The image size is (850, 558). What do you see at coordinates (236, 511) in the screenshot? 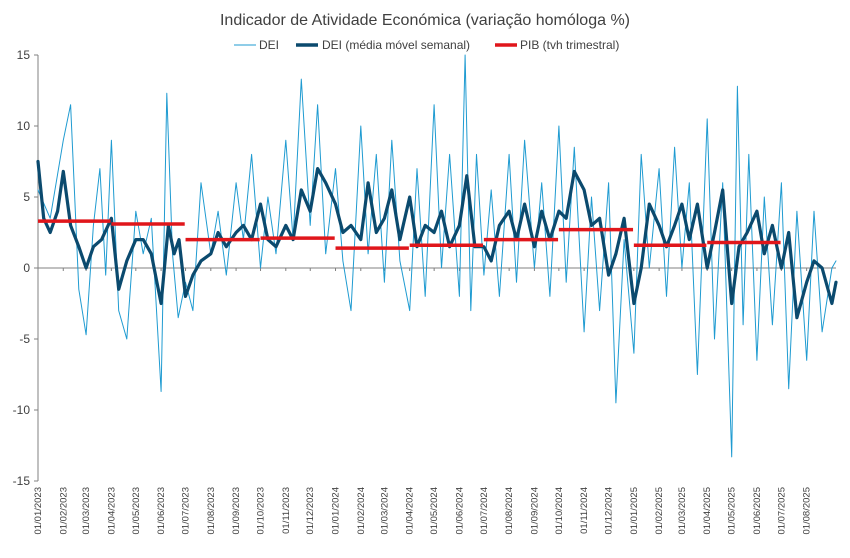
I see `x-tick-label: 01/09/2023` at bounding box center [236, 511].